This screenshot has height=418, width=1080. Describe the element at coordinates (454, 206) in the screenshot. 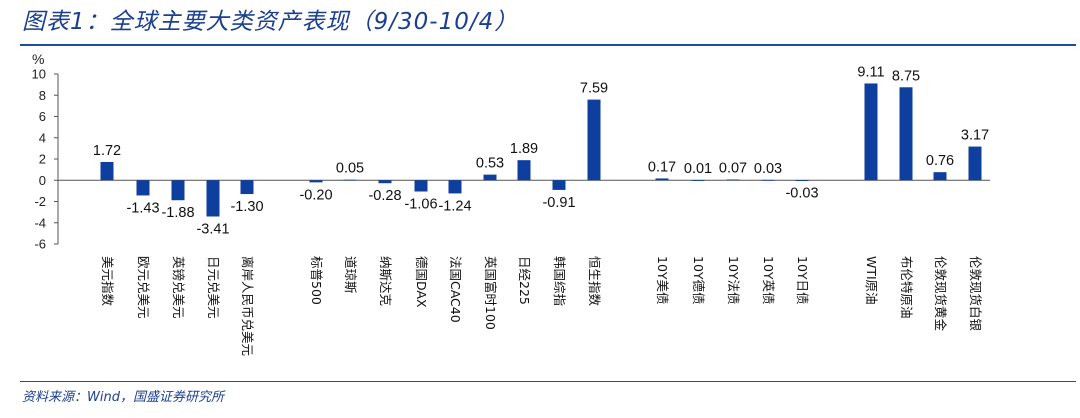

I see `data-label: -1.24` at that location.